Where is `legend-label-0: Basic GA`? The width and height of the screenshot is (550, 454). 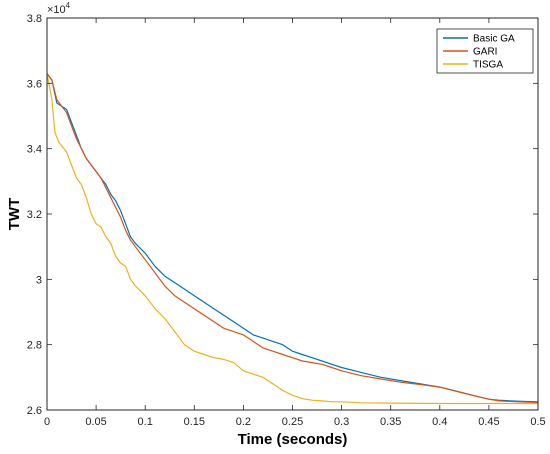 legend-label-0: Basic GA is located at coordinates (494, 39).